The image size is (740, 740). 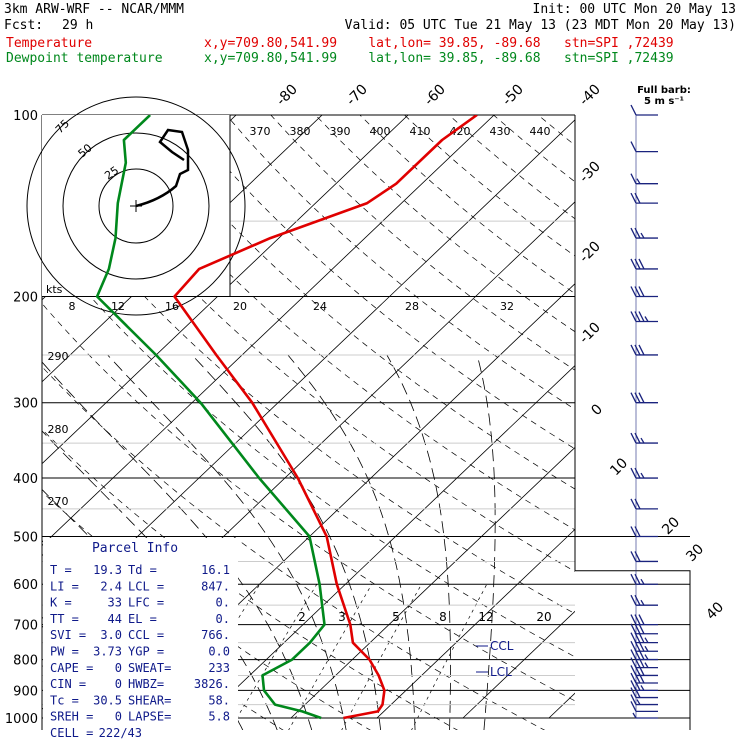 I want to click on parcel-info-key: TT =, so click(x=64, y=619).